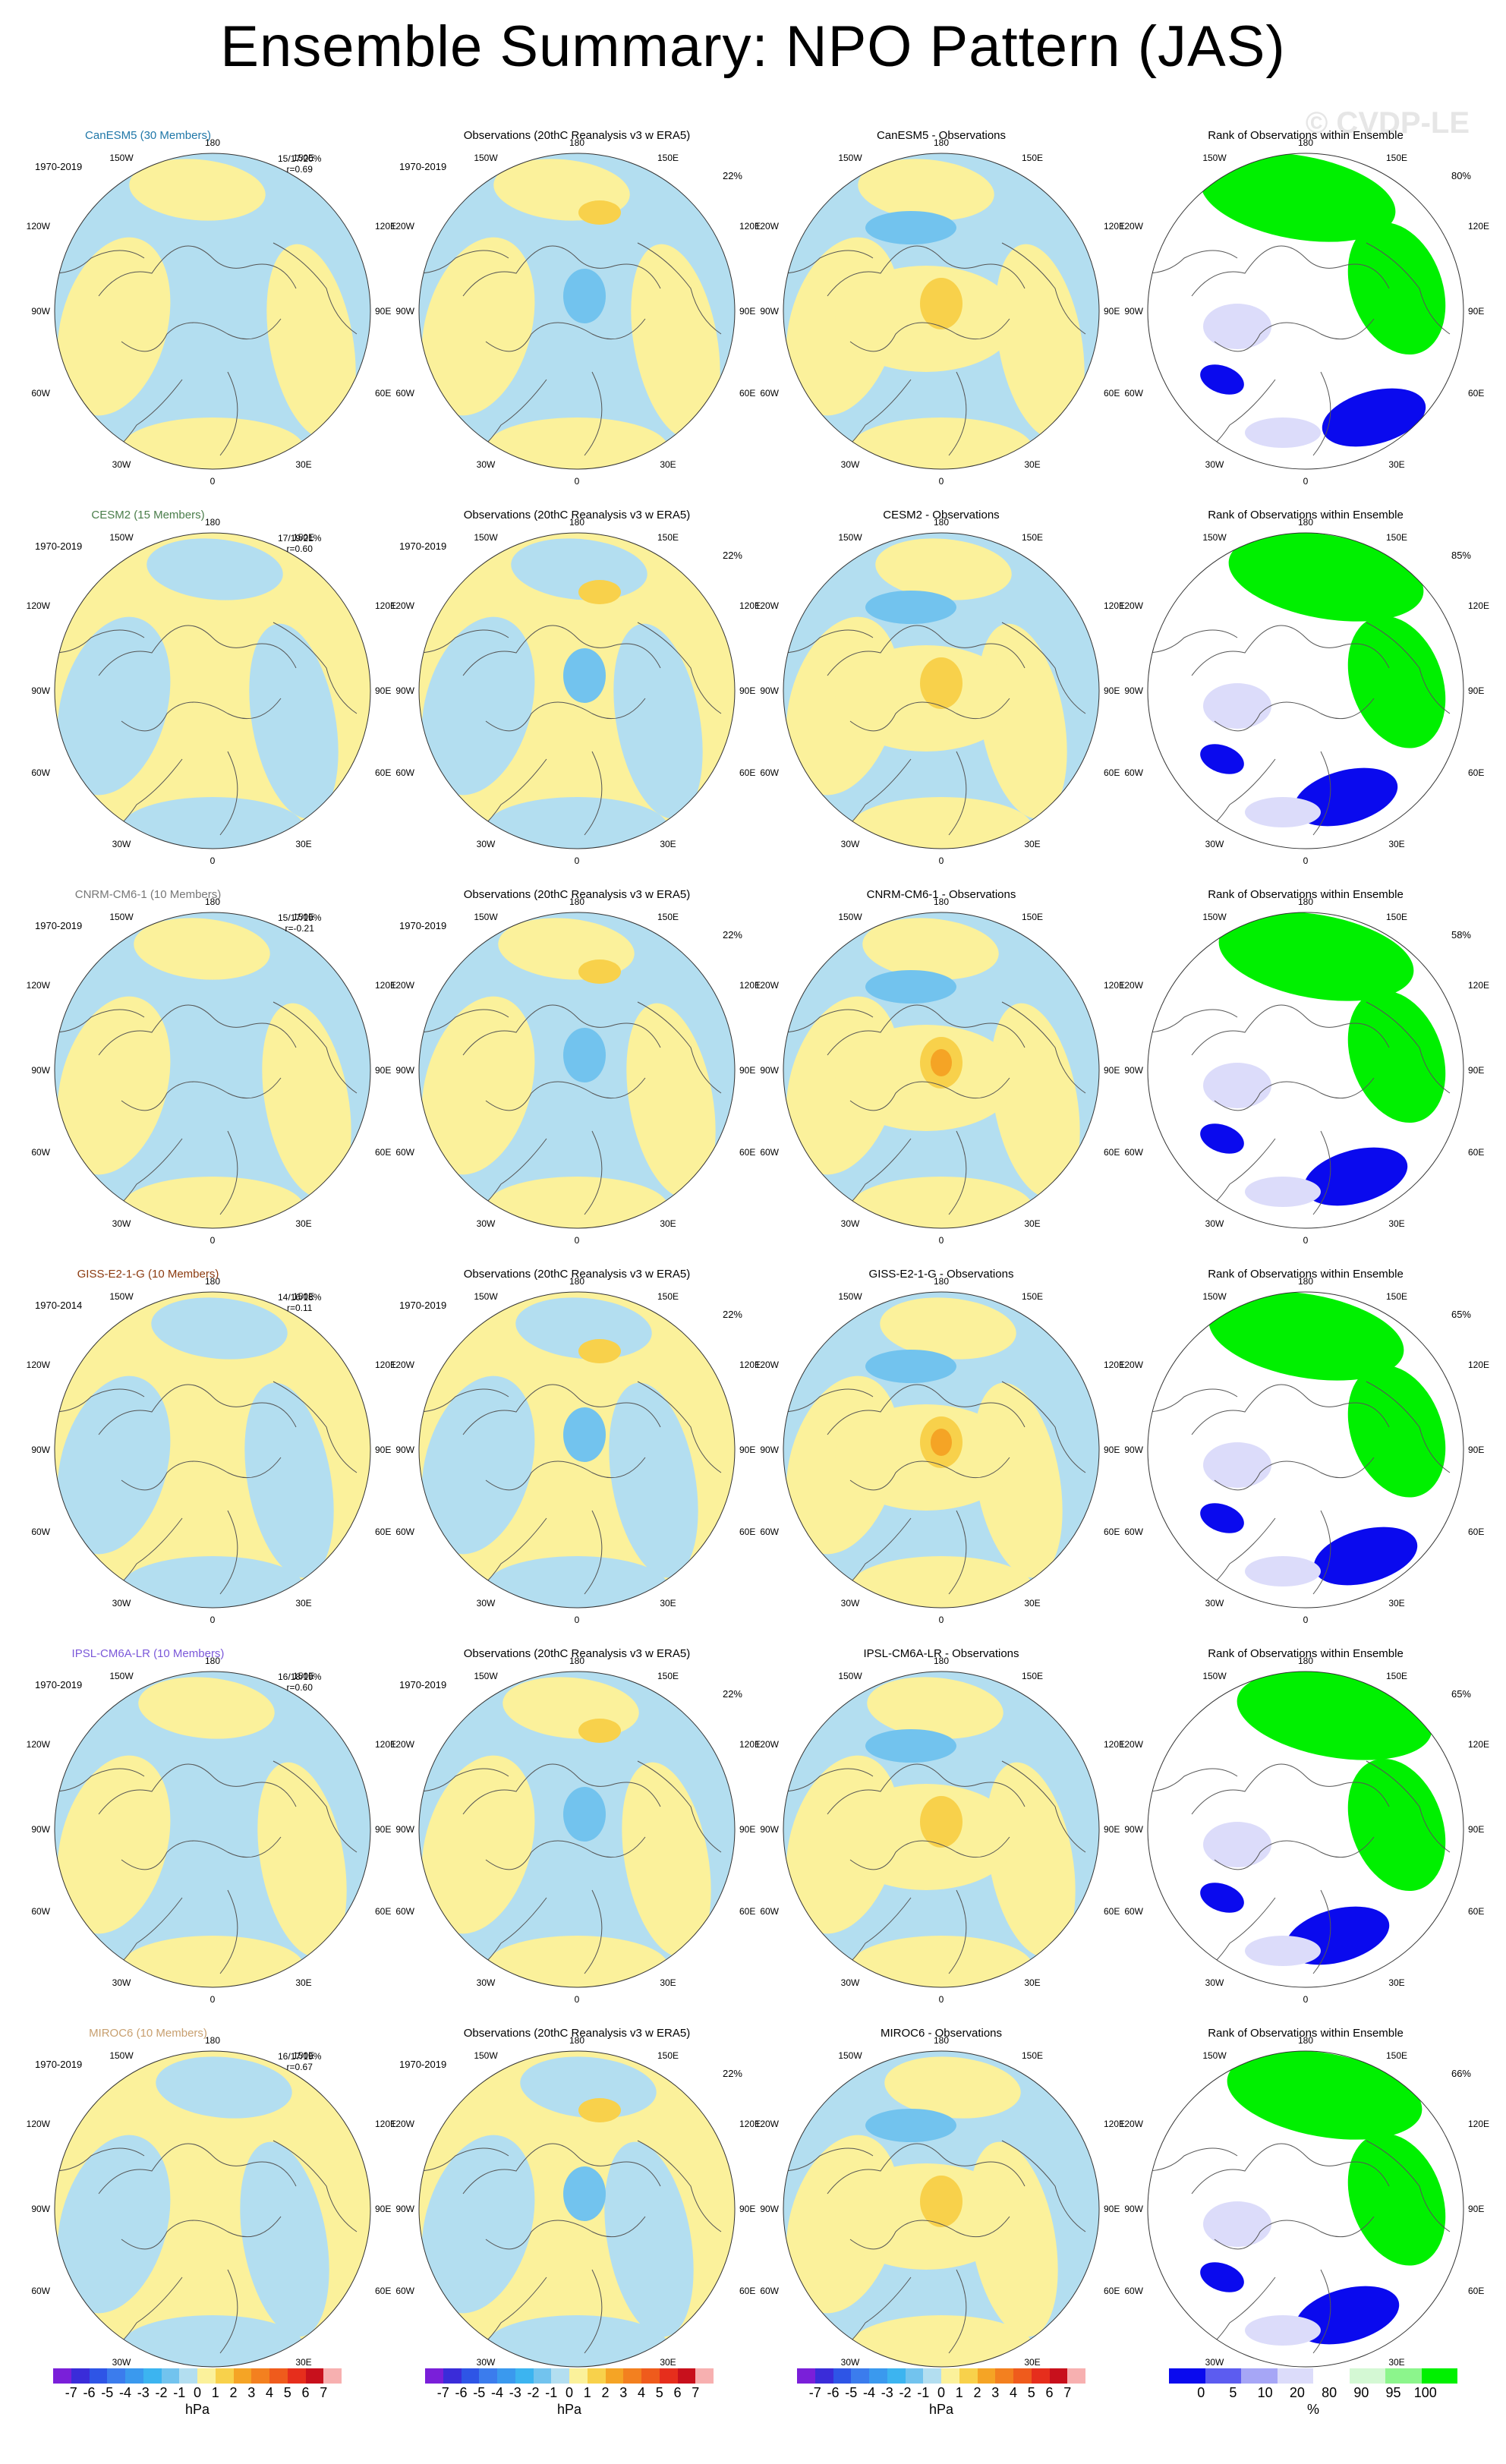  What do you see at coordinates (1306, 2033) in the screenshot?
I see `panel-title: Rank of Observations within Ensemble` at bounding box center [1306, 2033].